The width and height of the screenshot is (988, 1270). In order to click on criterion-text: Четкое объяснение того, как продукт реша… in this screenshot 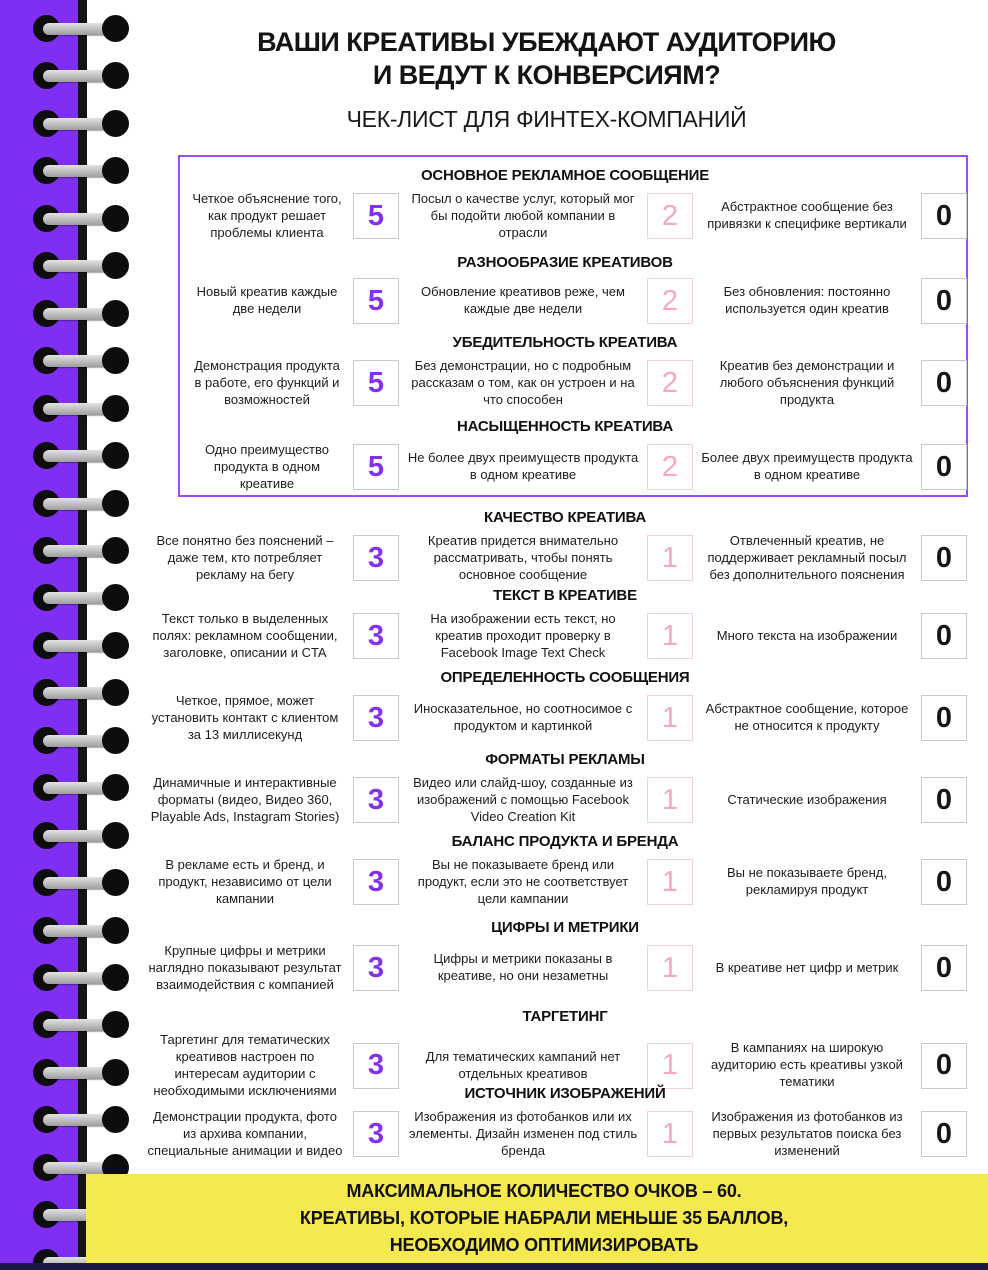, I will do `click(267, 215)`.